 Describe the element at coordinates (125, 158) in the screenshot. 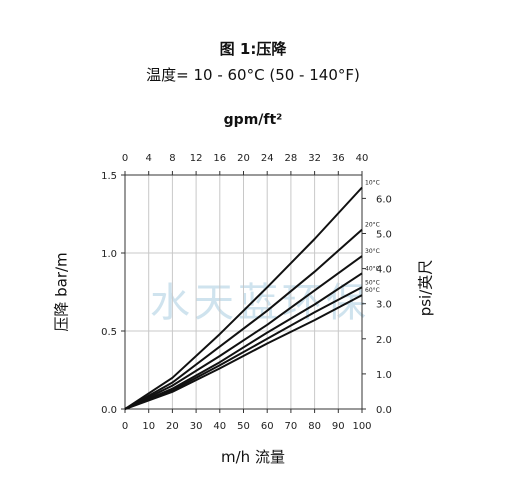

I see `x2-tick-label: 0` at that location.